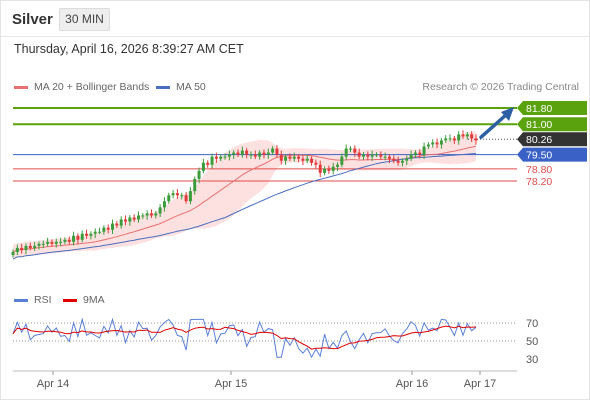  What do you see at coordinates (295, 19) in the screenshot?
I see `chart-header: Silver 30 MIN` at bounding box center [295, 19].